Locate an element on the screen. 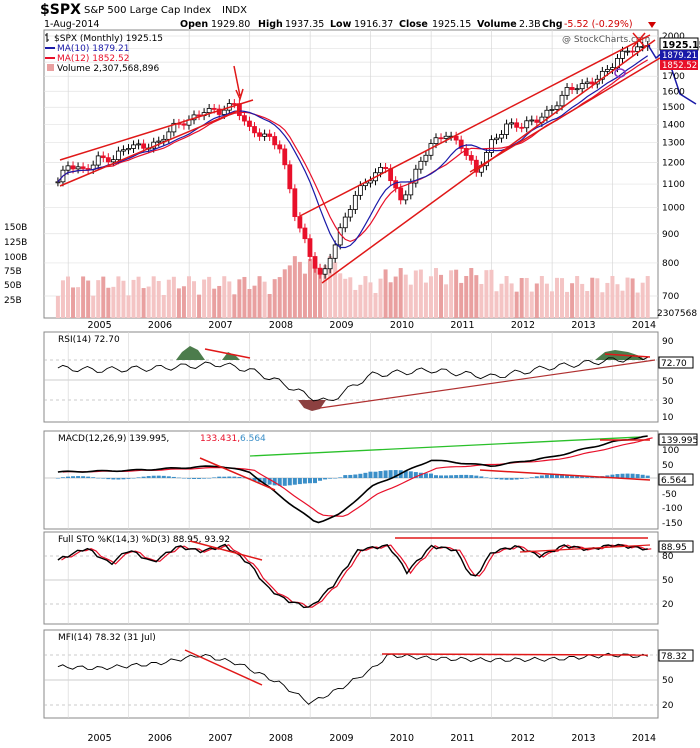 Image resolution: width=700 pixels, height=748 pixels. x-tick-label-top: 2010 is located at coordinates (402, 325).